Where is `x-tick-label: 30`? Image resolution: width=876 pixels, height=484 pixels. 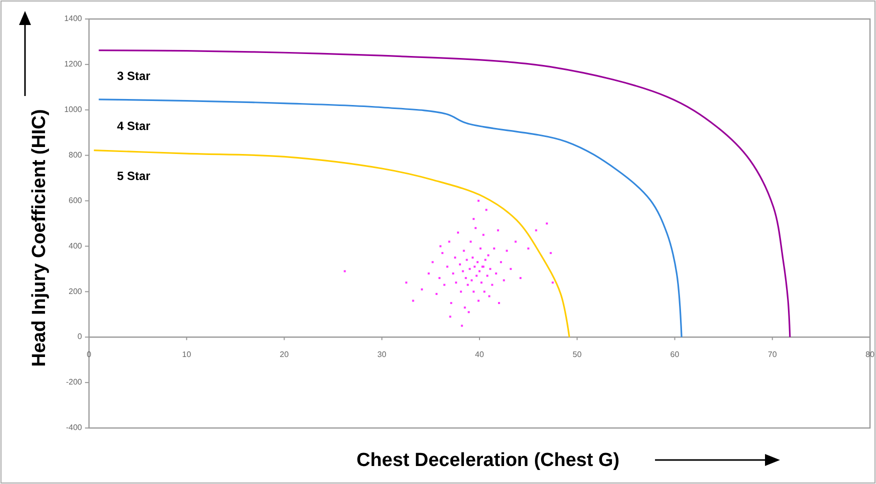
x-tick-label: 30 is located at coordinates (382, 355).